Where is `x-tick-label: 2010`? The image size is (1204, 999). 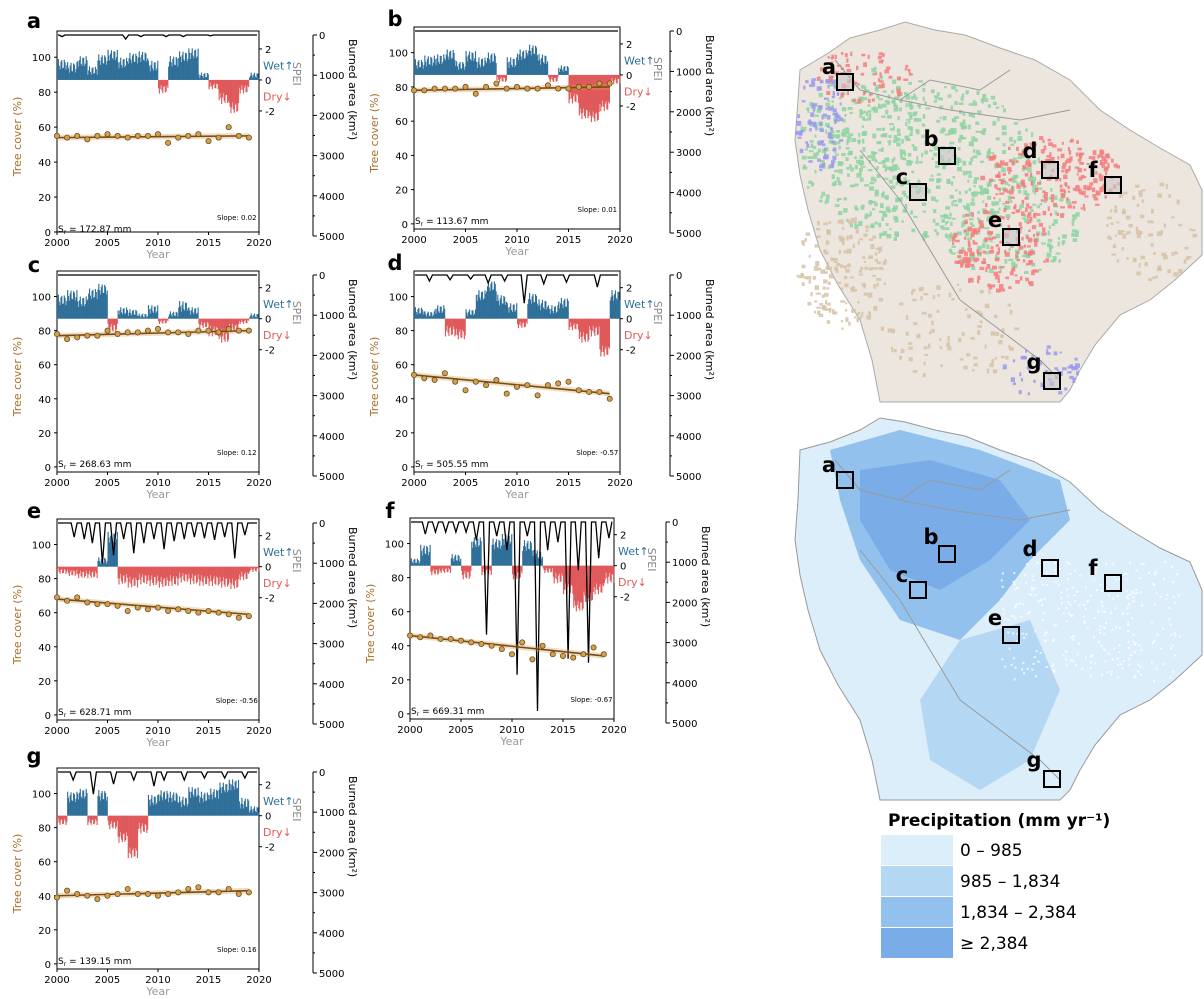
x-tick-label: 2010 is located at coordinates (157, 980).